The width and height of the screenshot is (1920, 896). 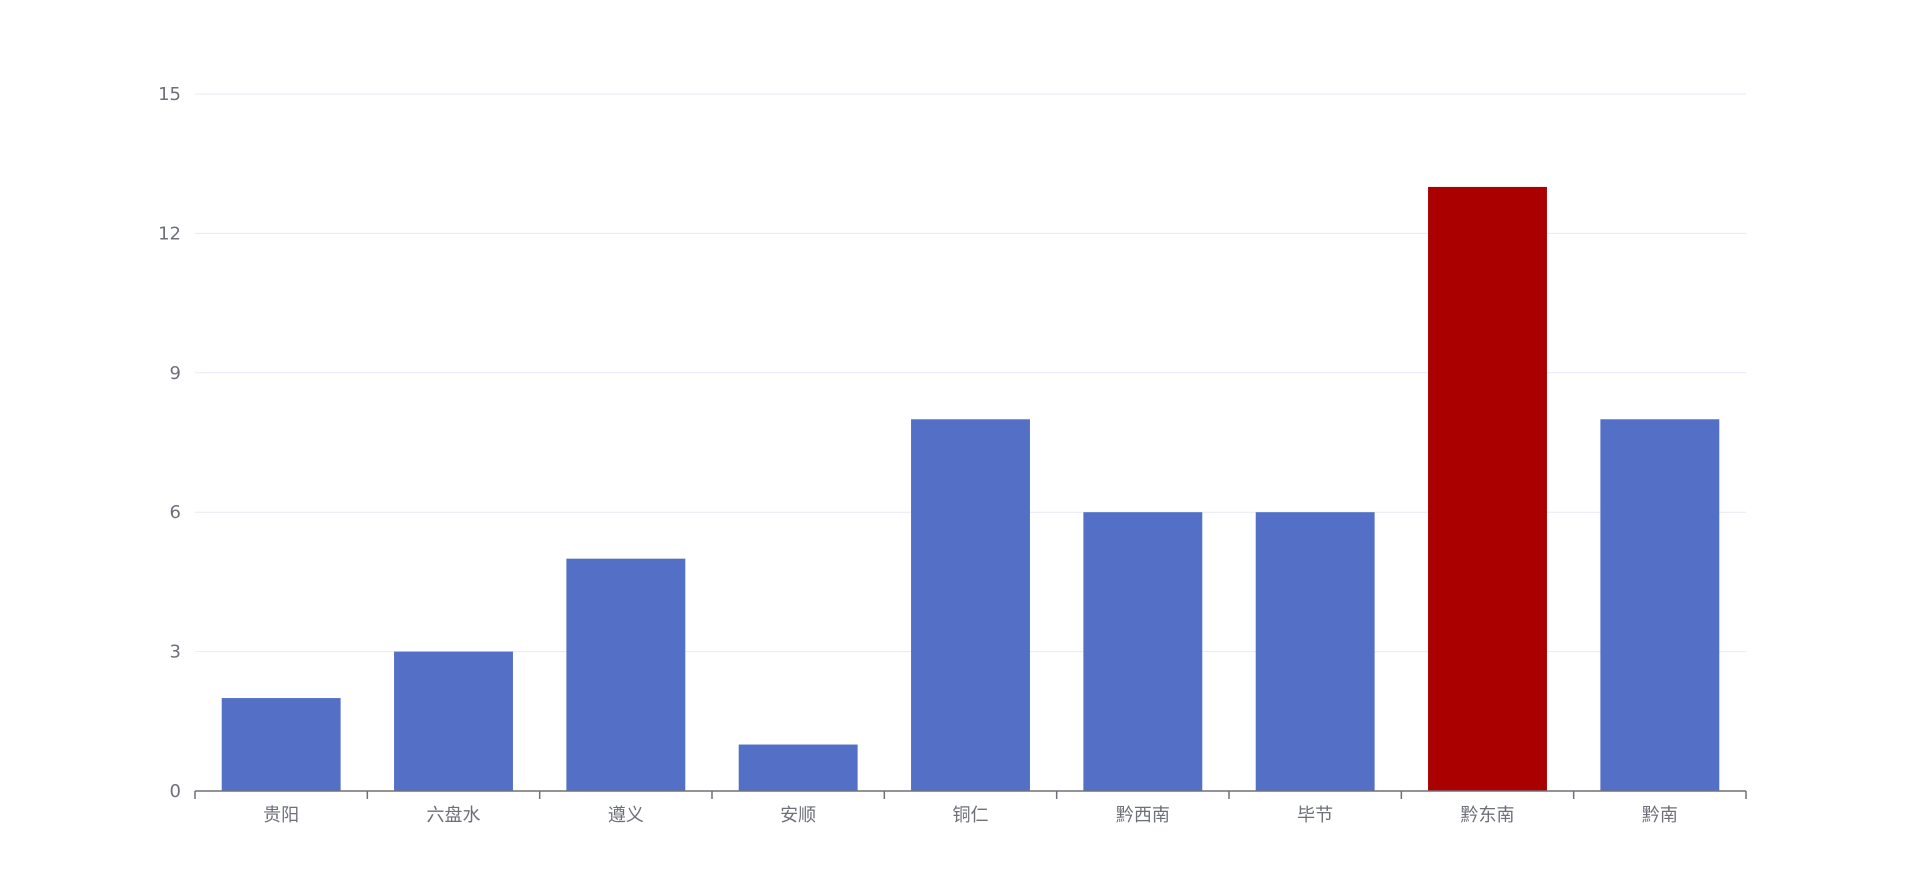 I want to click on x-axis, so click(x=970, y=794).